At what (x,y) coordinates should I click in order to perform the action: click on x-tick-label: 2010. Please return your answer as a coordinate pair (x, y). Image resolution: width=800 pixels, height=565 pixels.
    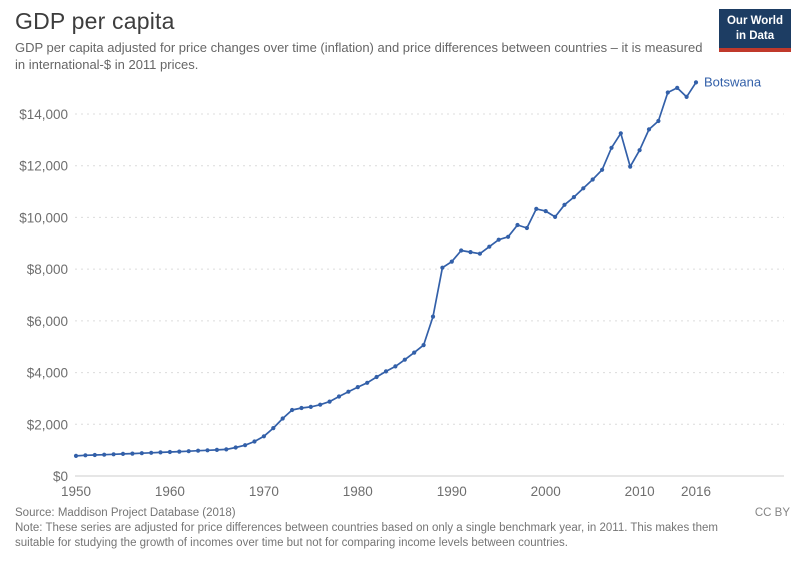
    Looking at the image, I should click on (640, 491).